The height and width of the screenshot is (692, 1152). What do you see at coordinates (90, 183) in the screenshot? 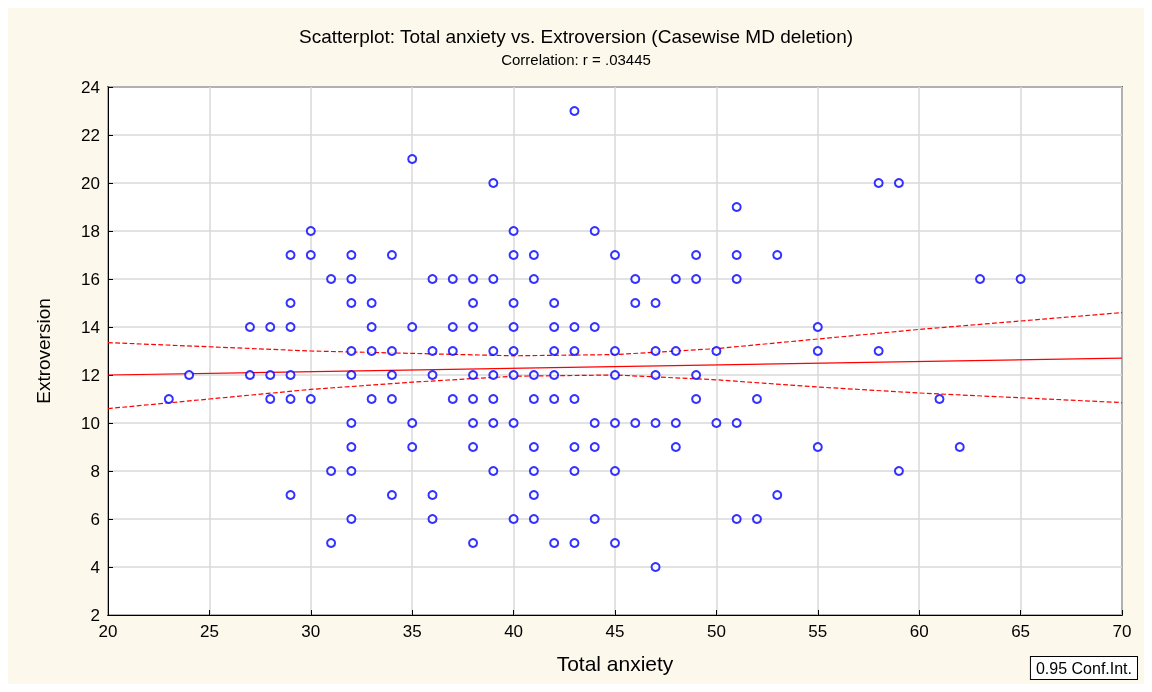
I see `y-tick-label: 20` at bounding box center [90, 183].